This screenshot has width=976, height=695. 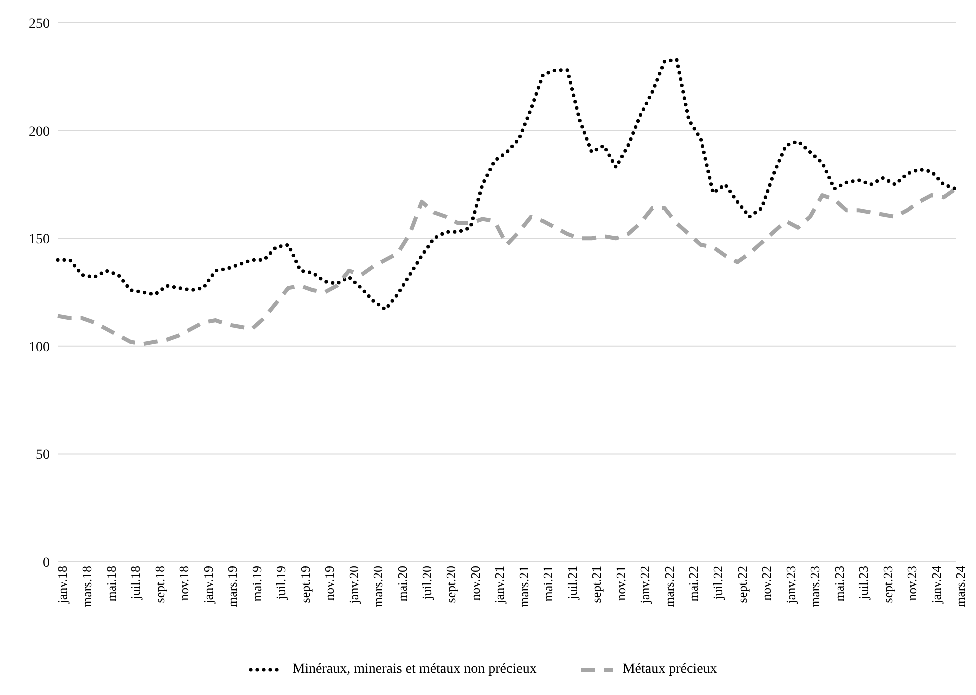 What do you see at coordinates (62, 585) in the screenshot?
I see `x-tick-label: janv.18` at bounding box center [62, 585].